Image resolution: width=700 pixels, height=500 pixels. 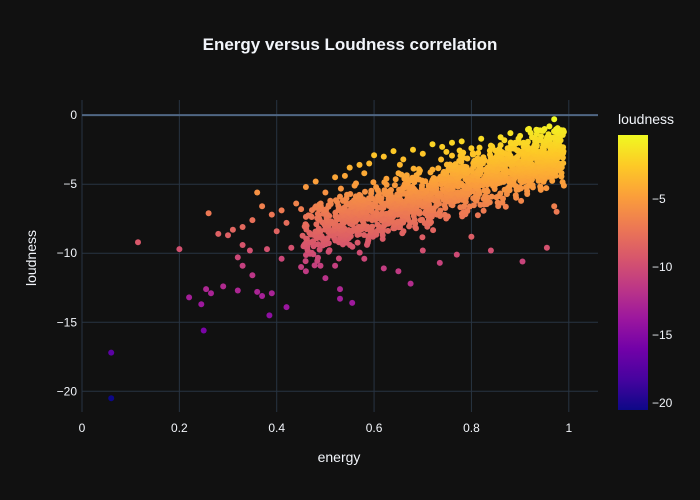 I want to click on y-axis-title: loudness, so click(x=31, y=258).